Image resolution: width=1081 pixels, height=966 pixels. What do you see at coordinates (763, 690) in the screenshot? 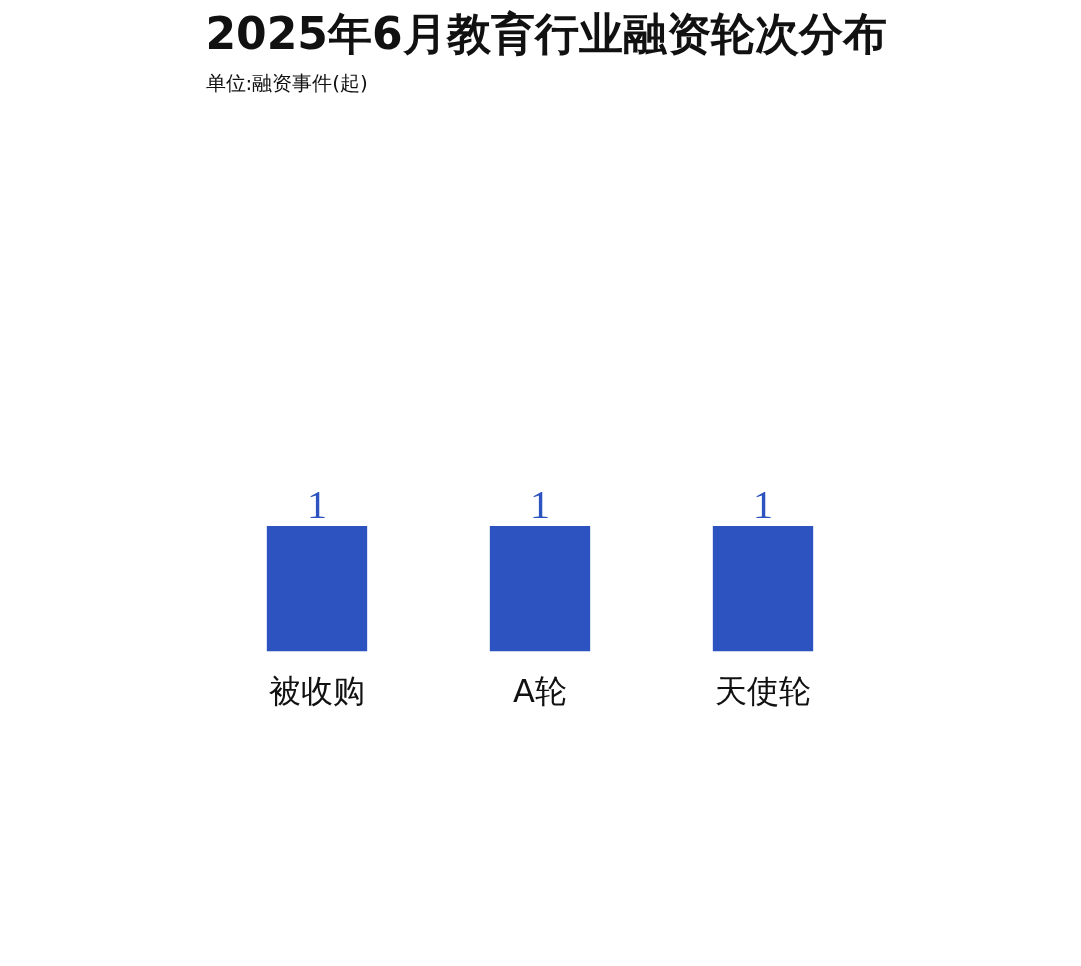
I see `x-tick-label: 天使轮` at bounding box center [763, 690].